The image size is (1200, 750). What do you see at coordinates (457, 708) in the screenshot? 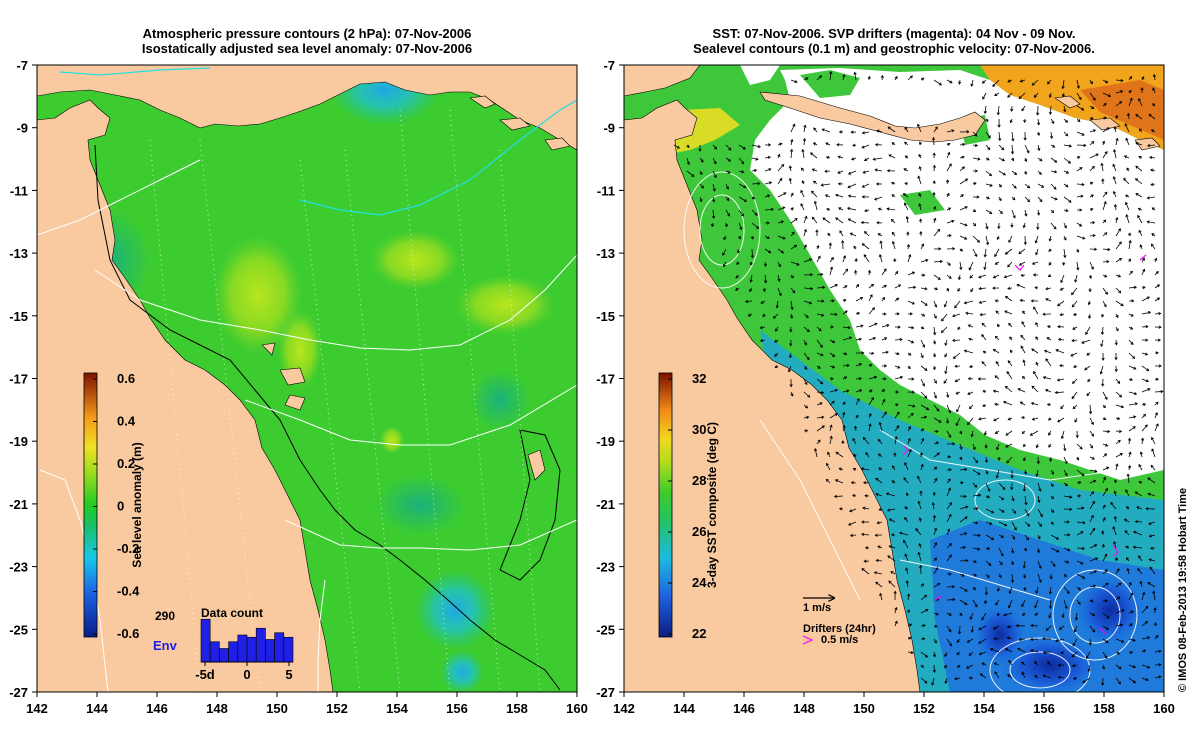
I see `x-tick-label: 156` at bounding box center [457, 708].